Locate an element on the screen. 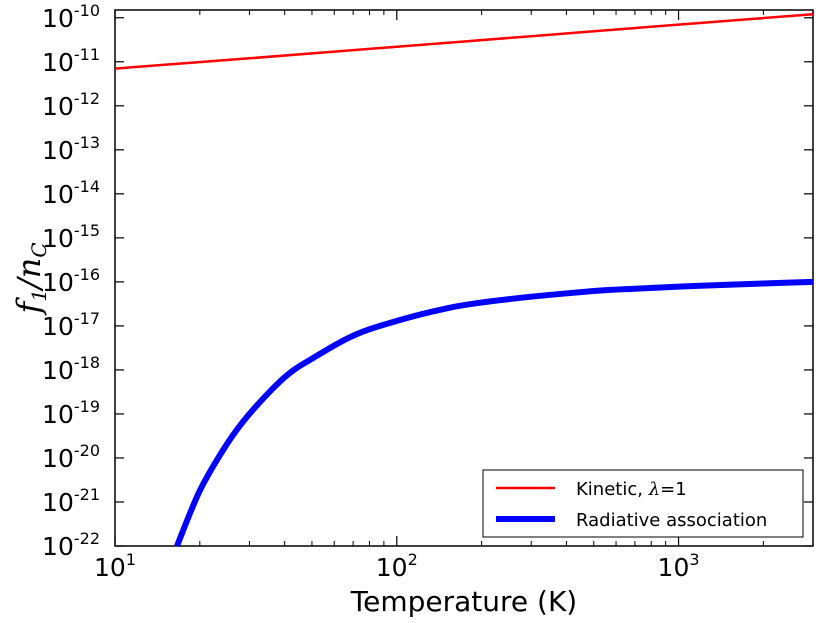 The height and width of the screenshot is (623, 830). x-tick-label: 10¹ is located at coordinates (115, 566).